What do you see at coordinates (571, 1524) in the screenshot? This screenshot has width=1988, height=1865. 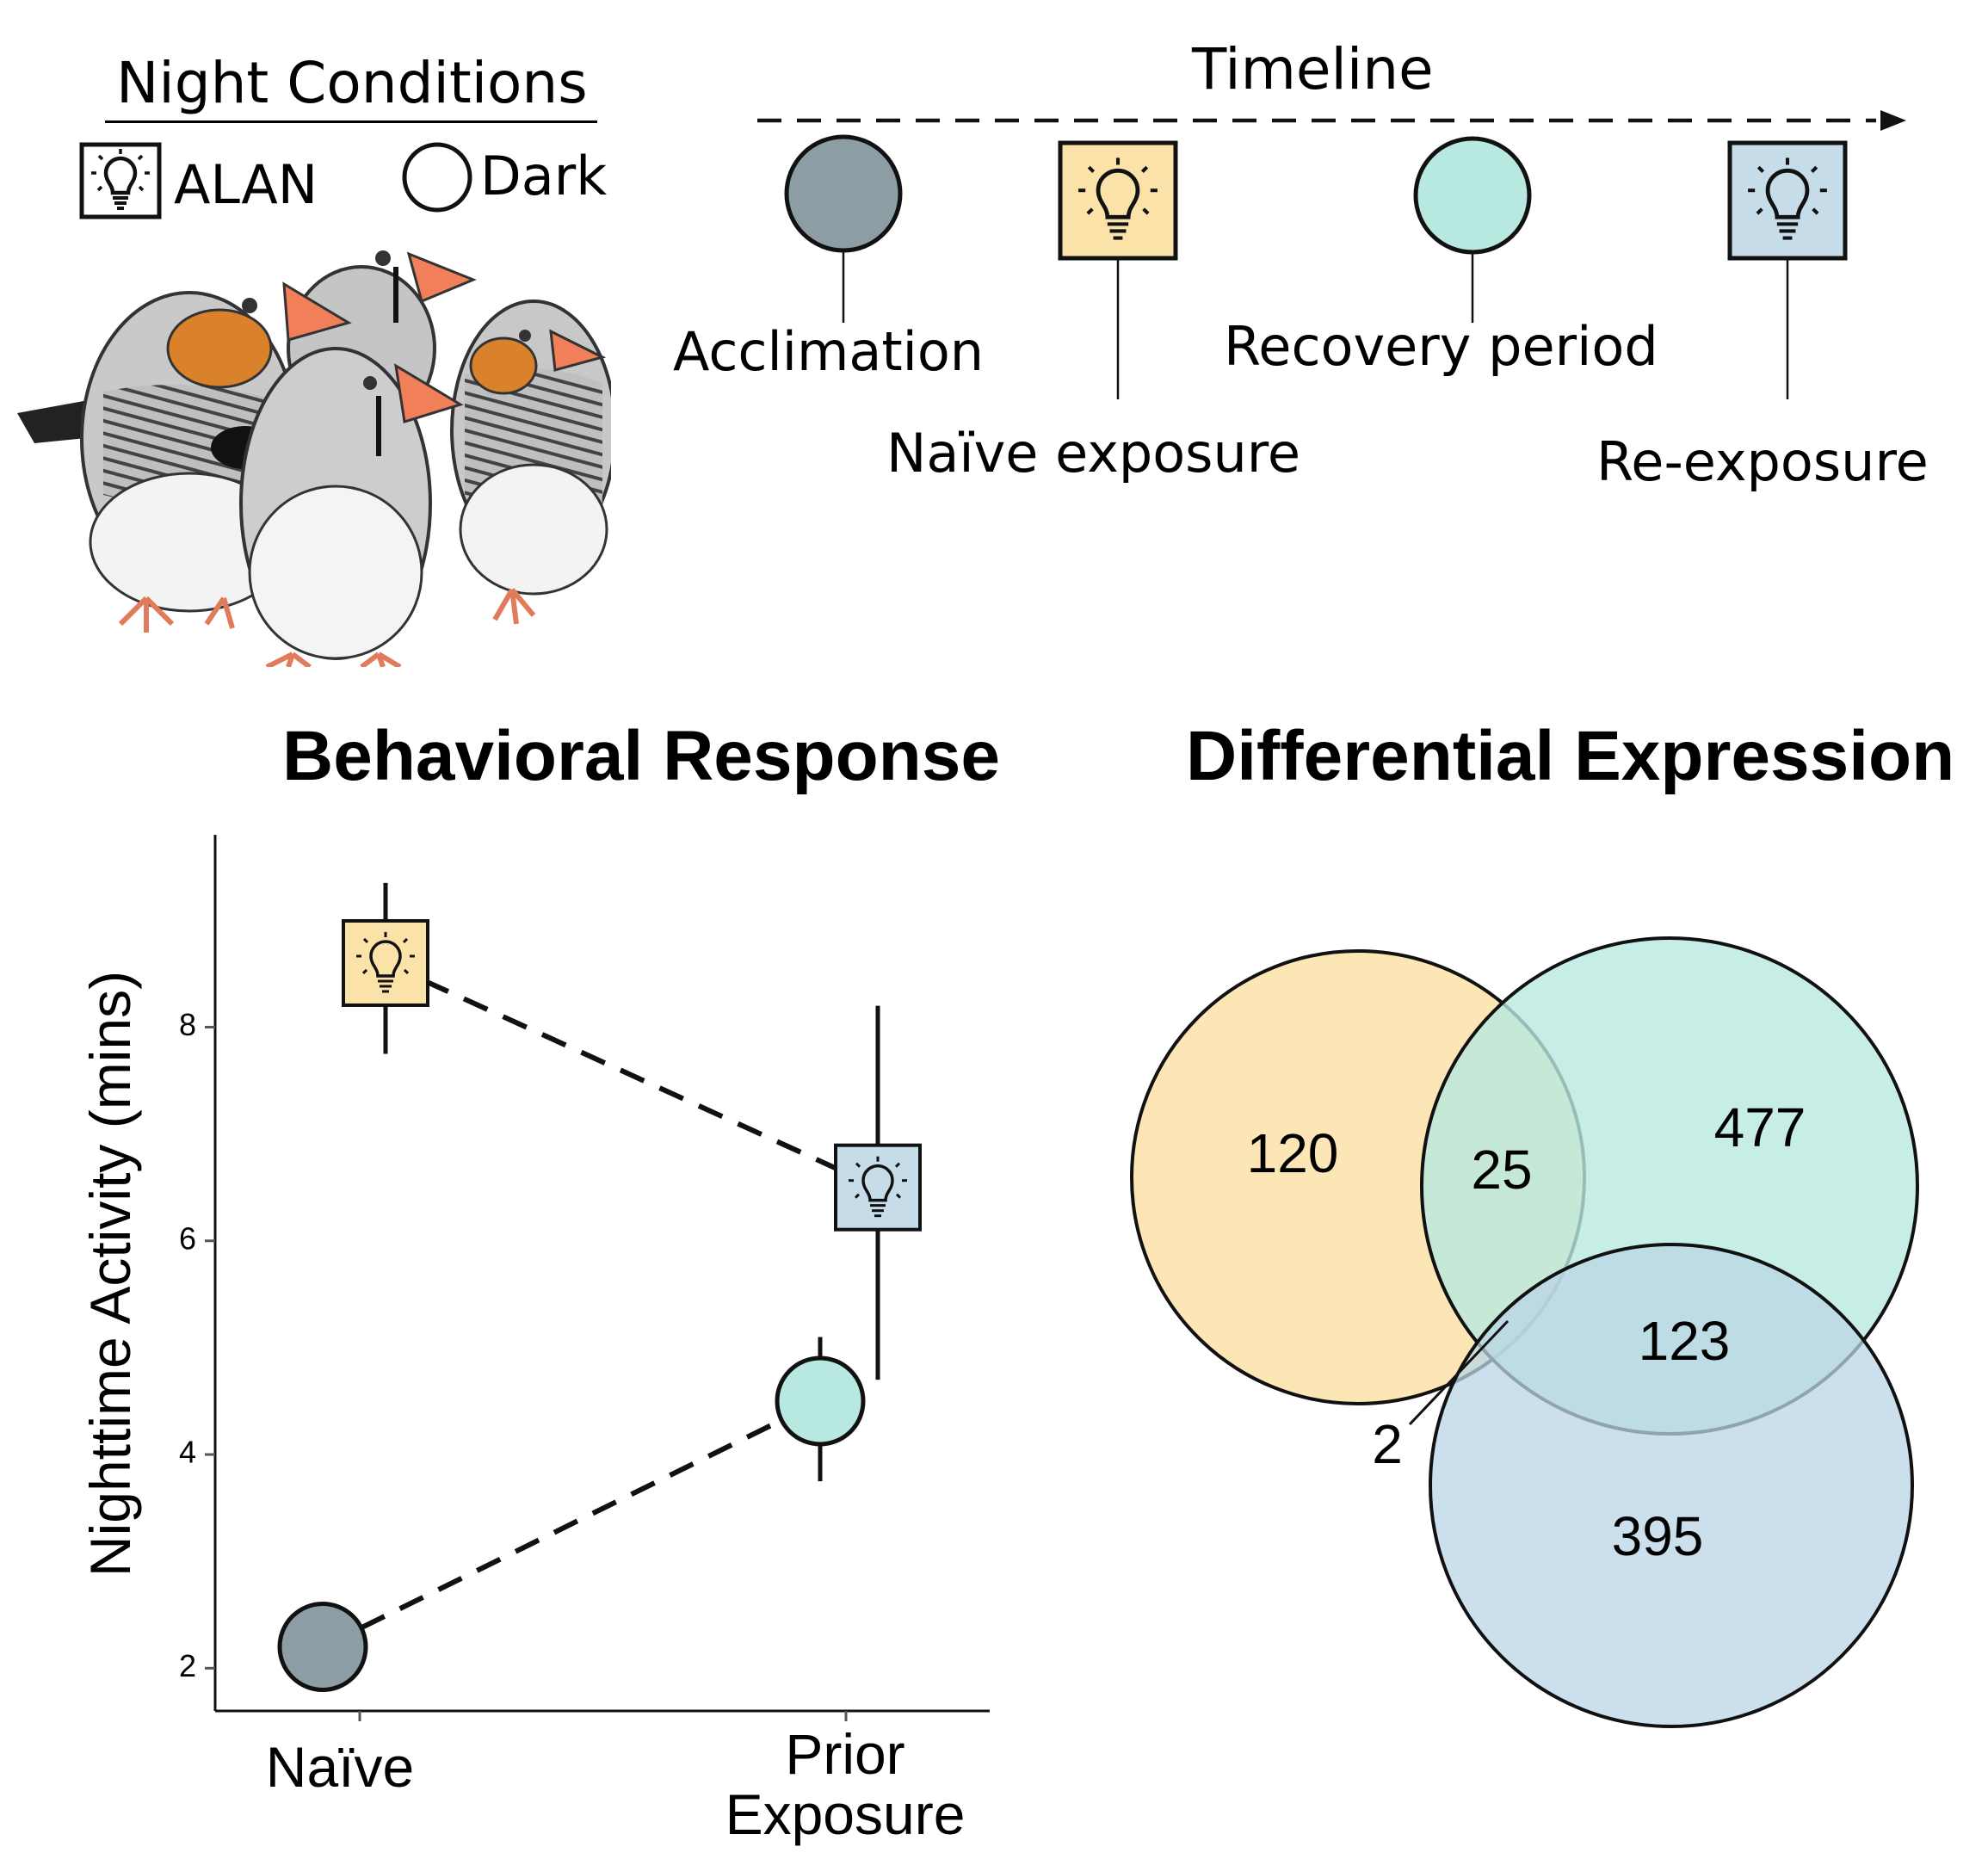 I see `series-connector-dark` at bounding box center [571, 1524].